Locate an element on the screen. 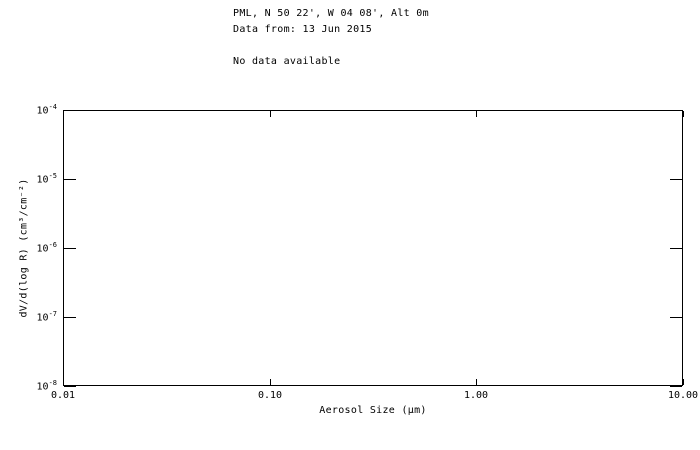 The height and width of the screenshot is (450, 700). y-tick-label: 10⁻⁷ is located at coordinates (46, 317).